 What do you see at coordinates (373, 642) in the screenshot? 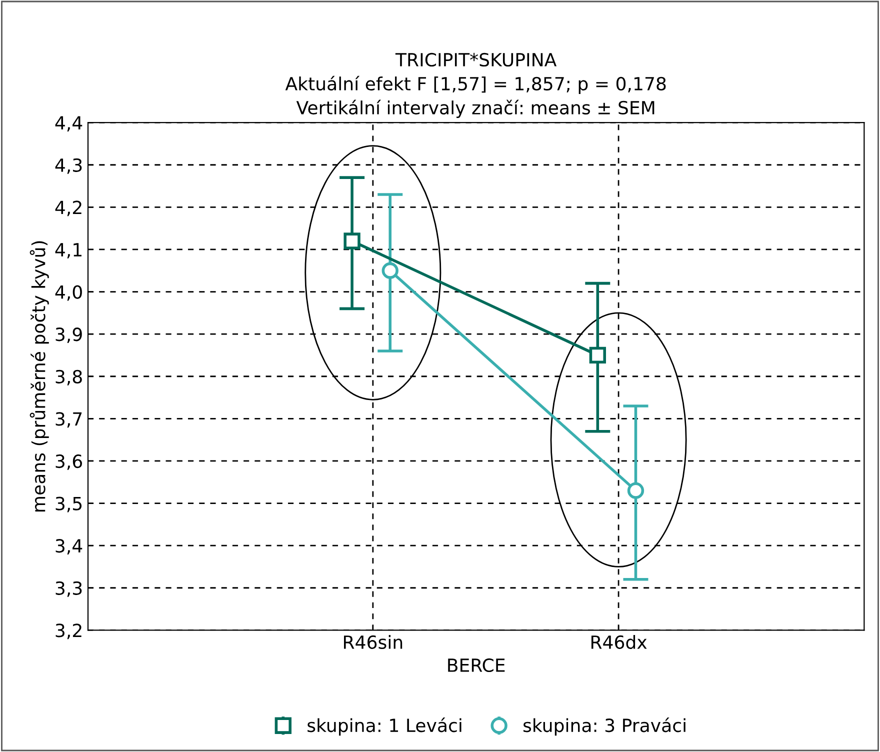
I see `x-tick-label: R46sin` at bounding box center [373, 642].